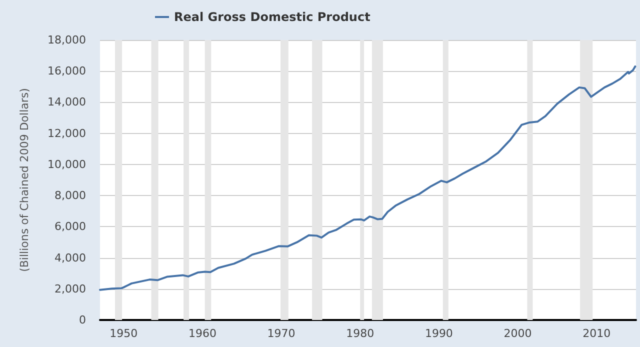 The width and height of the screenshot is (640, 347). Describe the element at coordinates (281, 333) in the screenshot. I see `x-tick-label: 1970` at that location.